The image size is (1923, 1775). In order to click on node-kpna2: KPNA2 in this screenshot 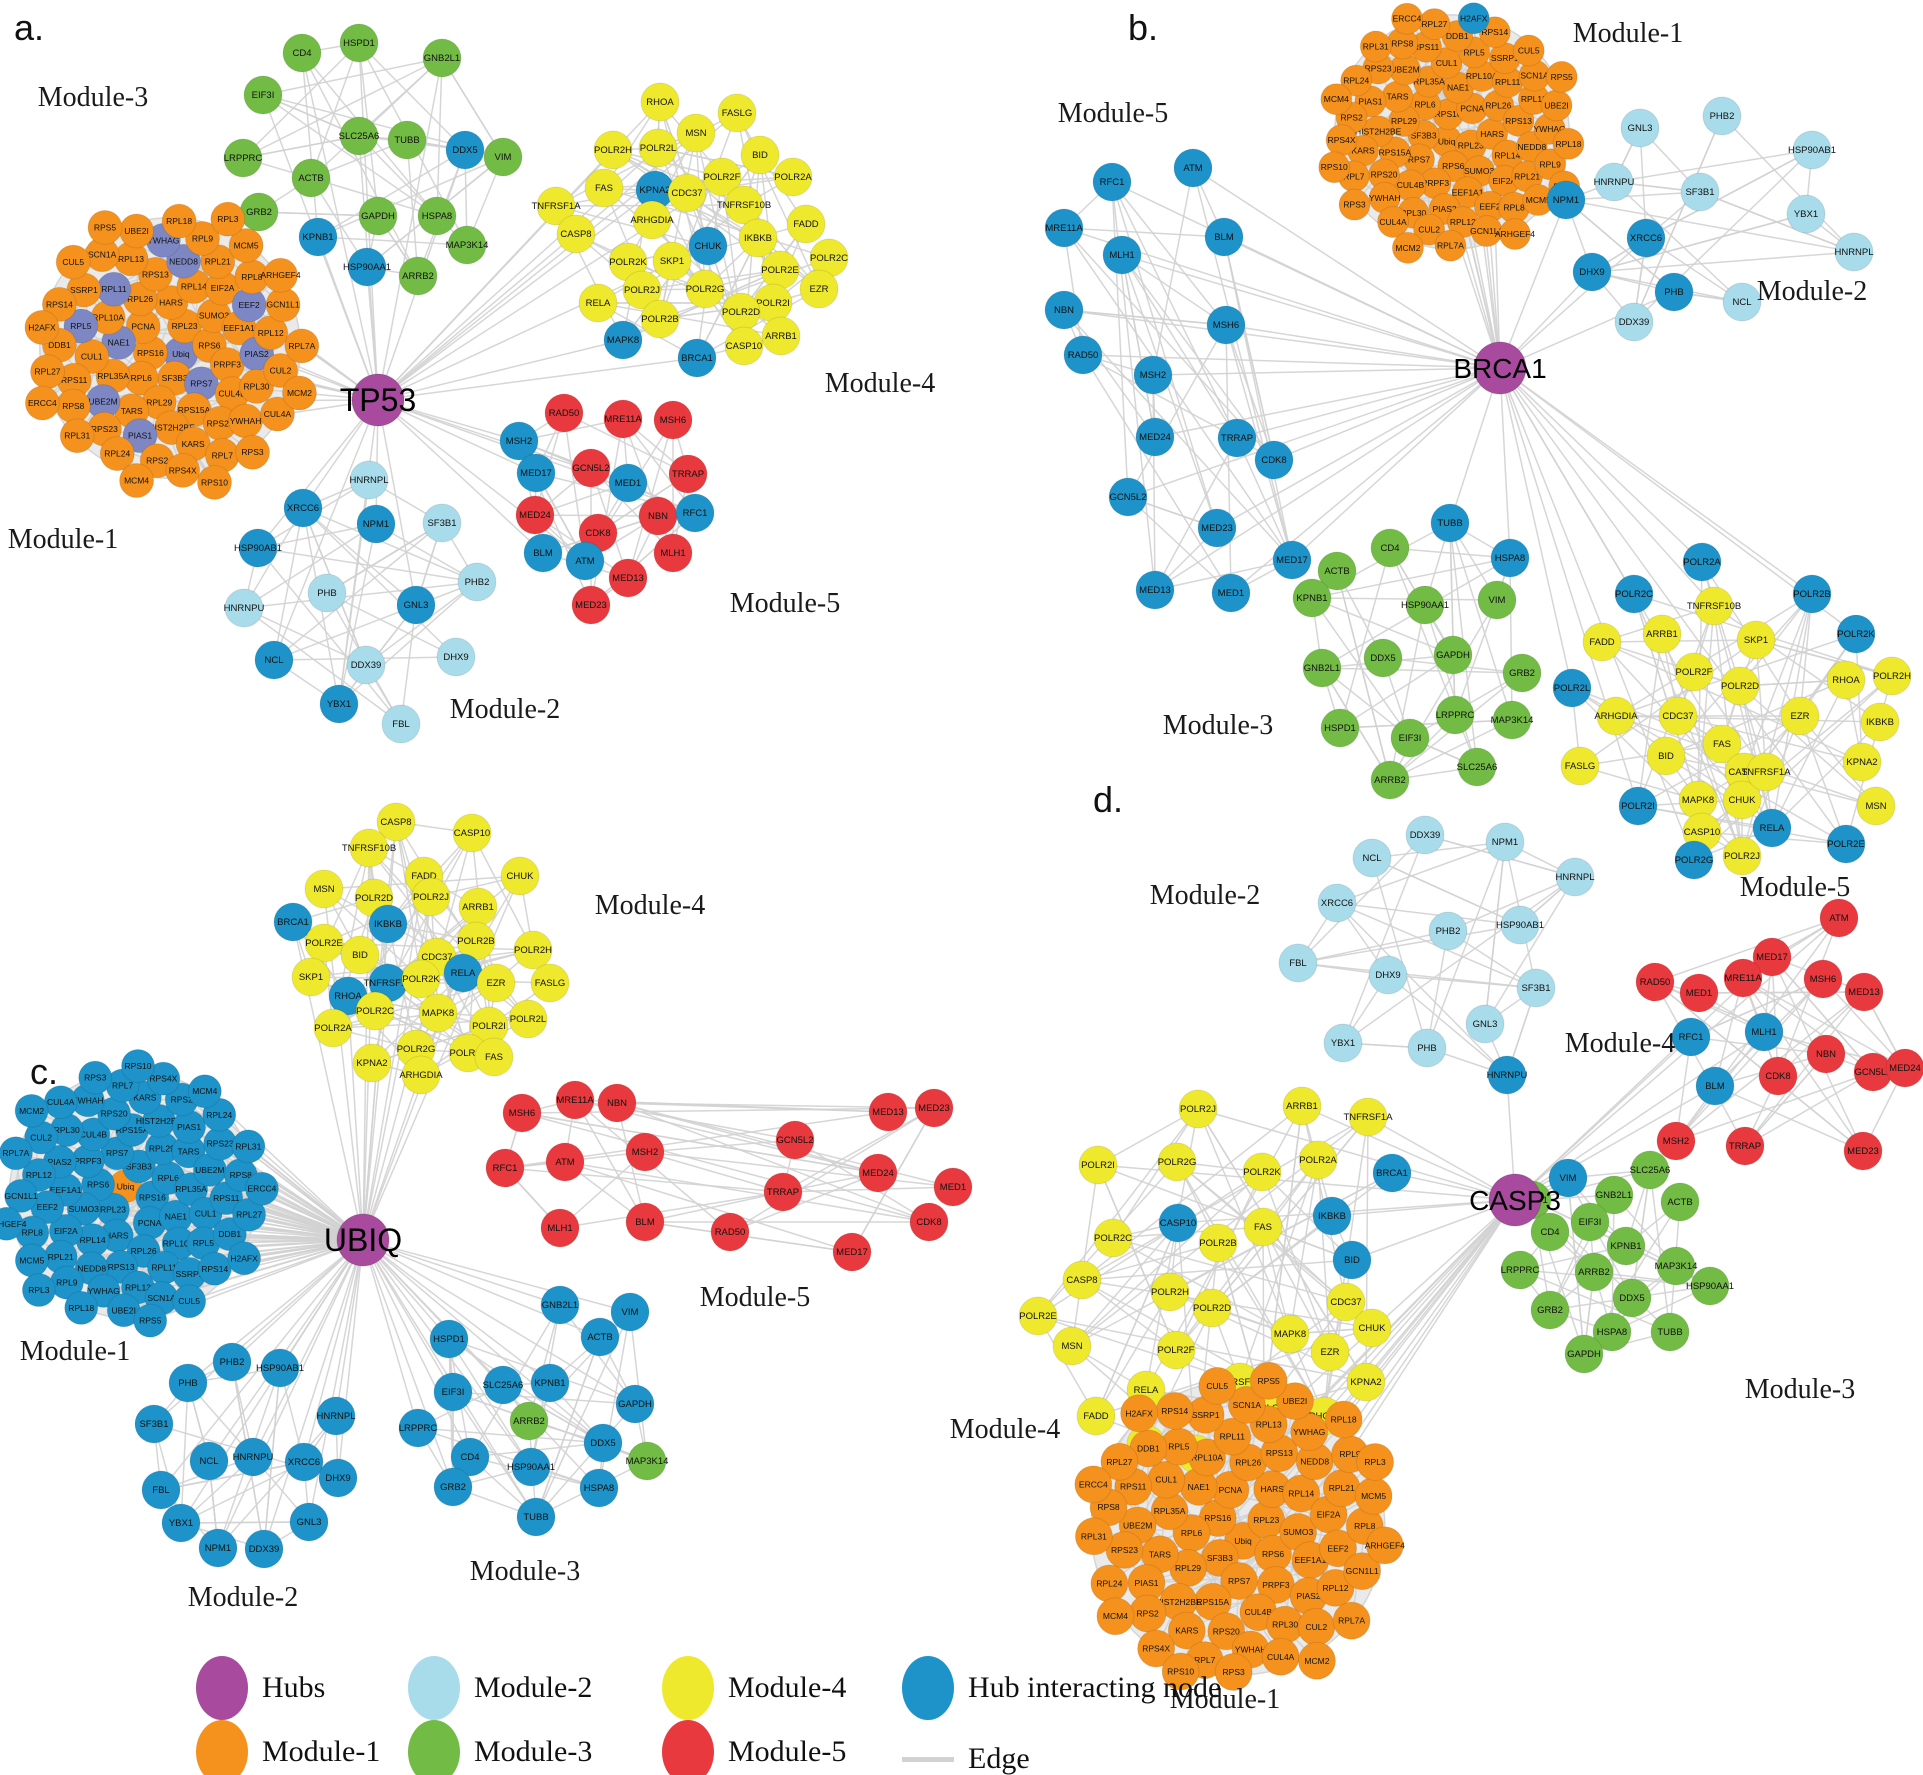, I will do `click(1862, 762)`.